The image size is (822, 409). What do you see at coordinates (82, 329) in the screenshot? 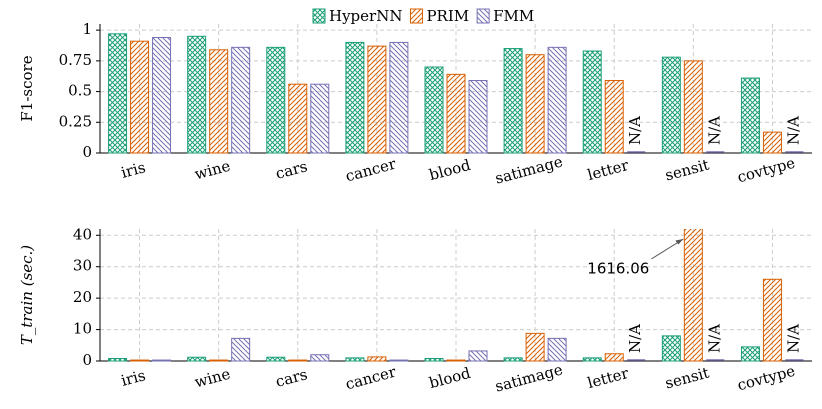
I see `y-tick-label: 10` at bounding box center [82, 329].